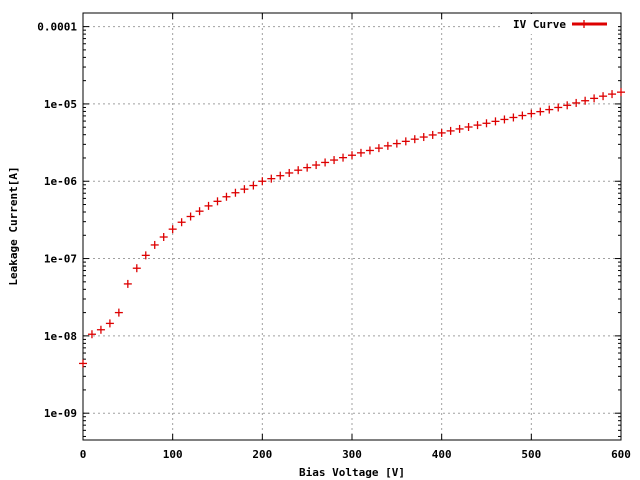 The image size is (640, 480). What do you see at coordinates (60, 181) in the screenshot?
I see `y-tick-label: 1e-06` at bounding box center [60, 181].